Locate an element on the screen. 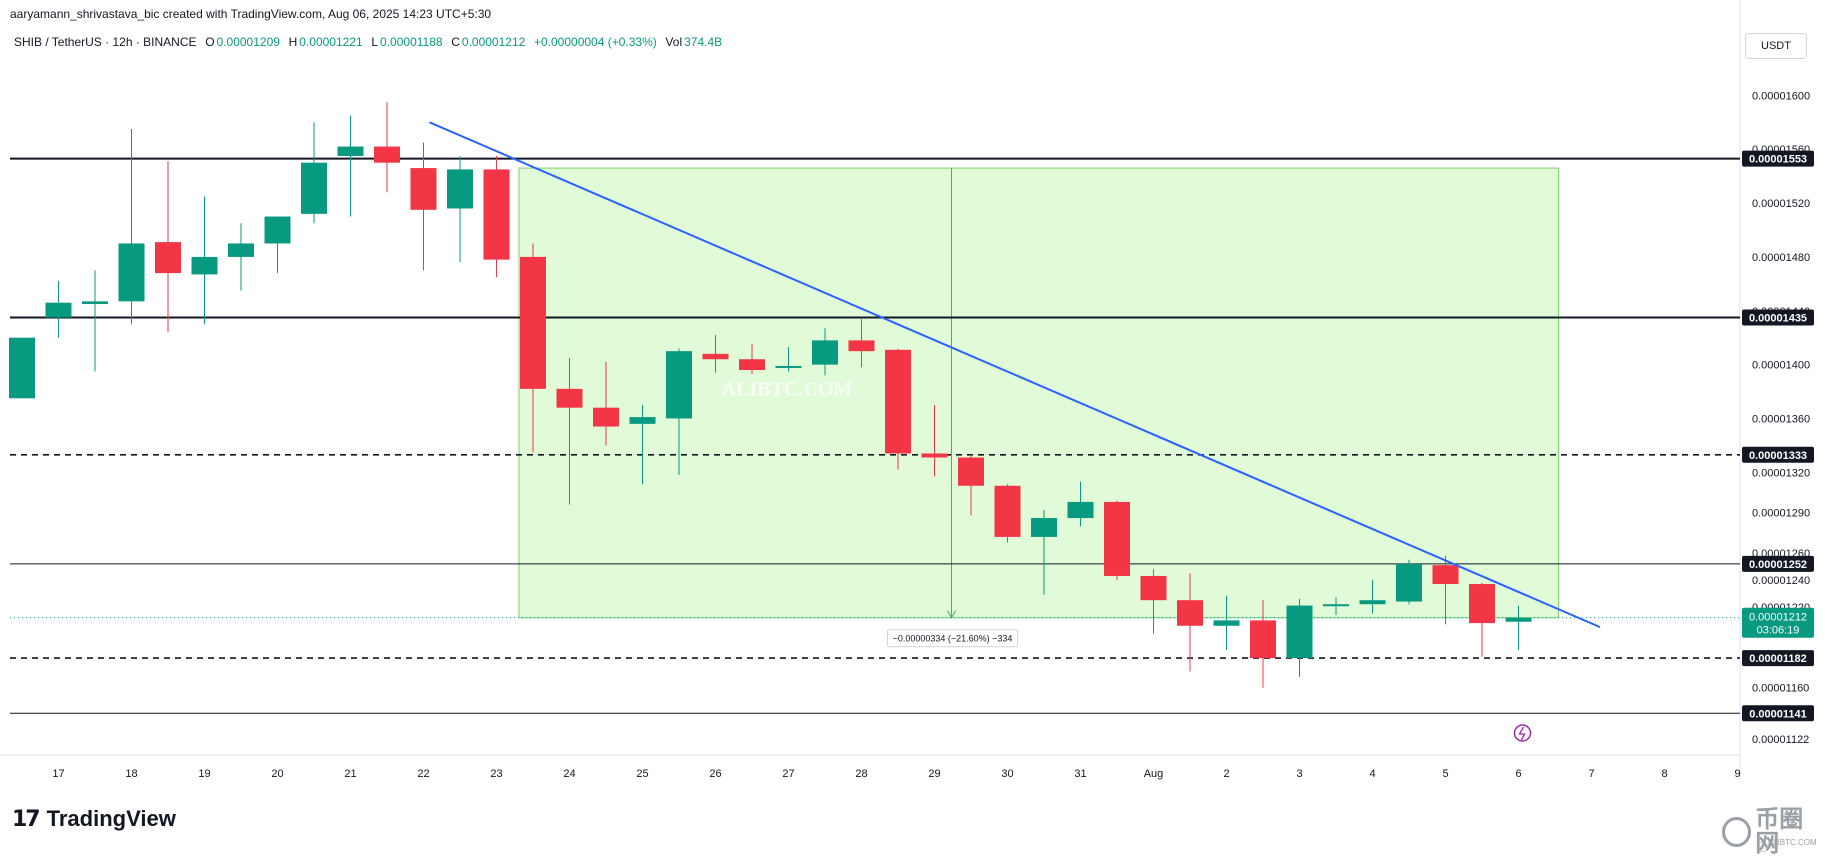 This screenshot has width=1825, height=857. current-price-label: 0.00001212 is located at coordinates (1778, 618).